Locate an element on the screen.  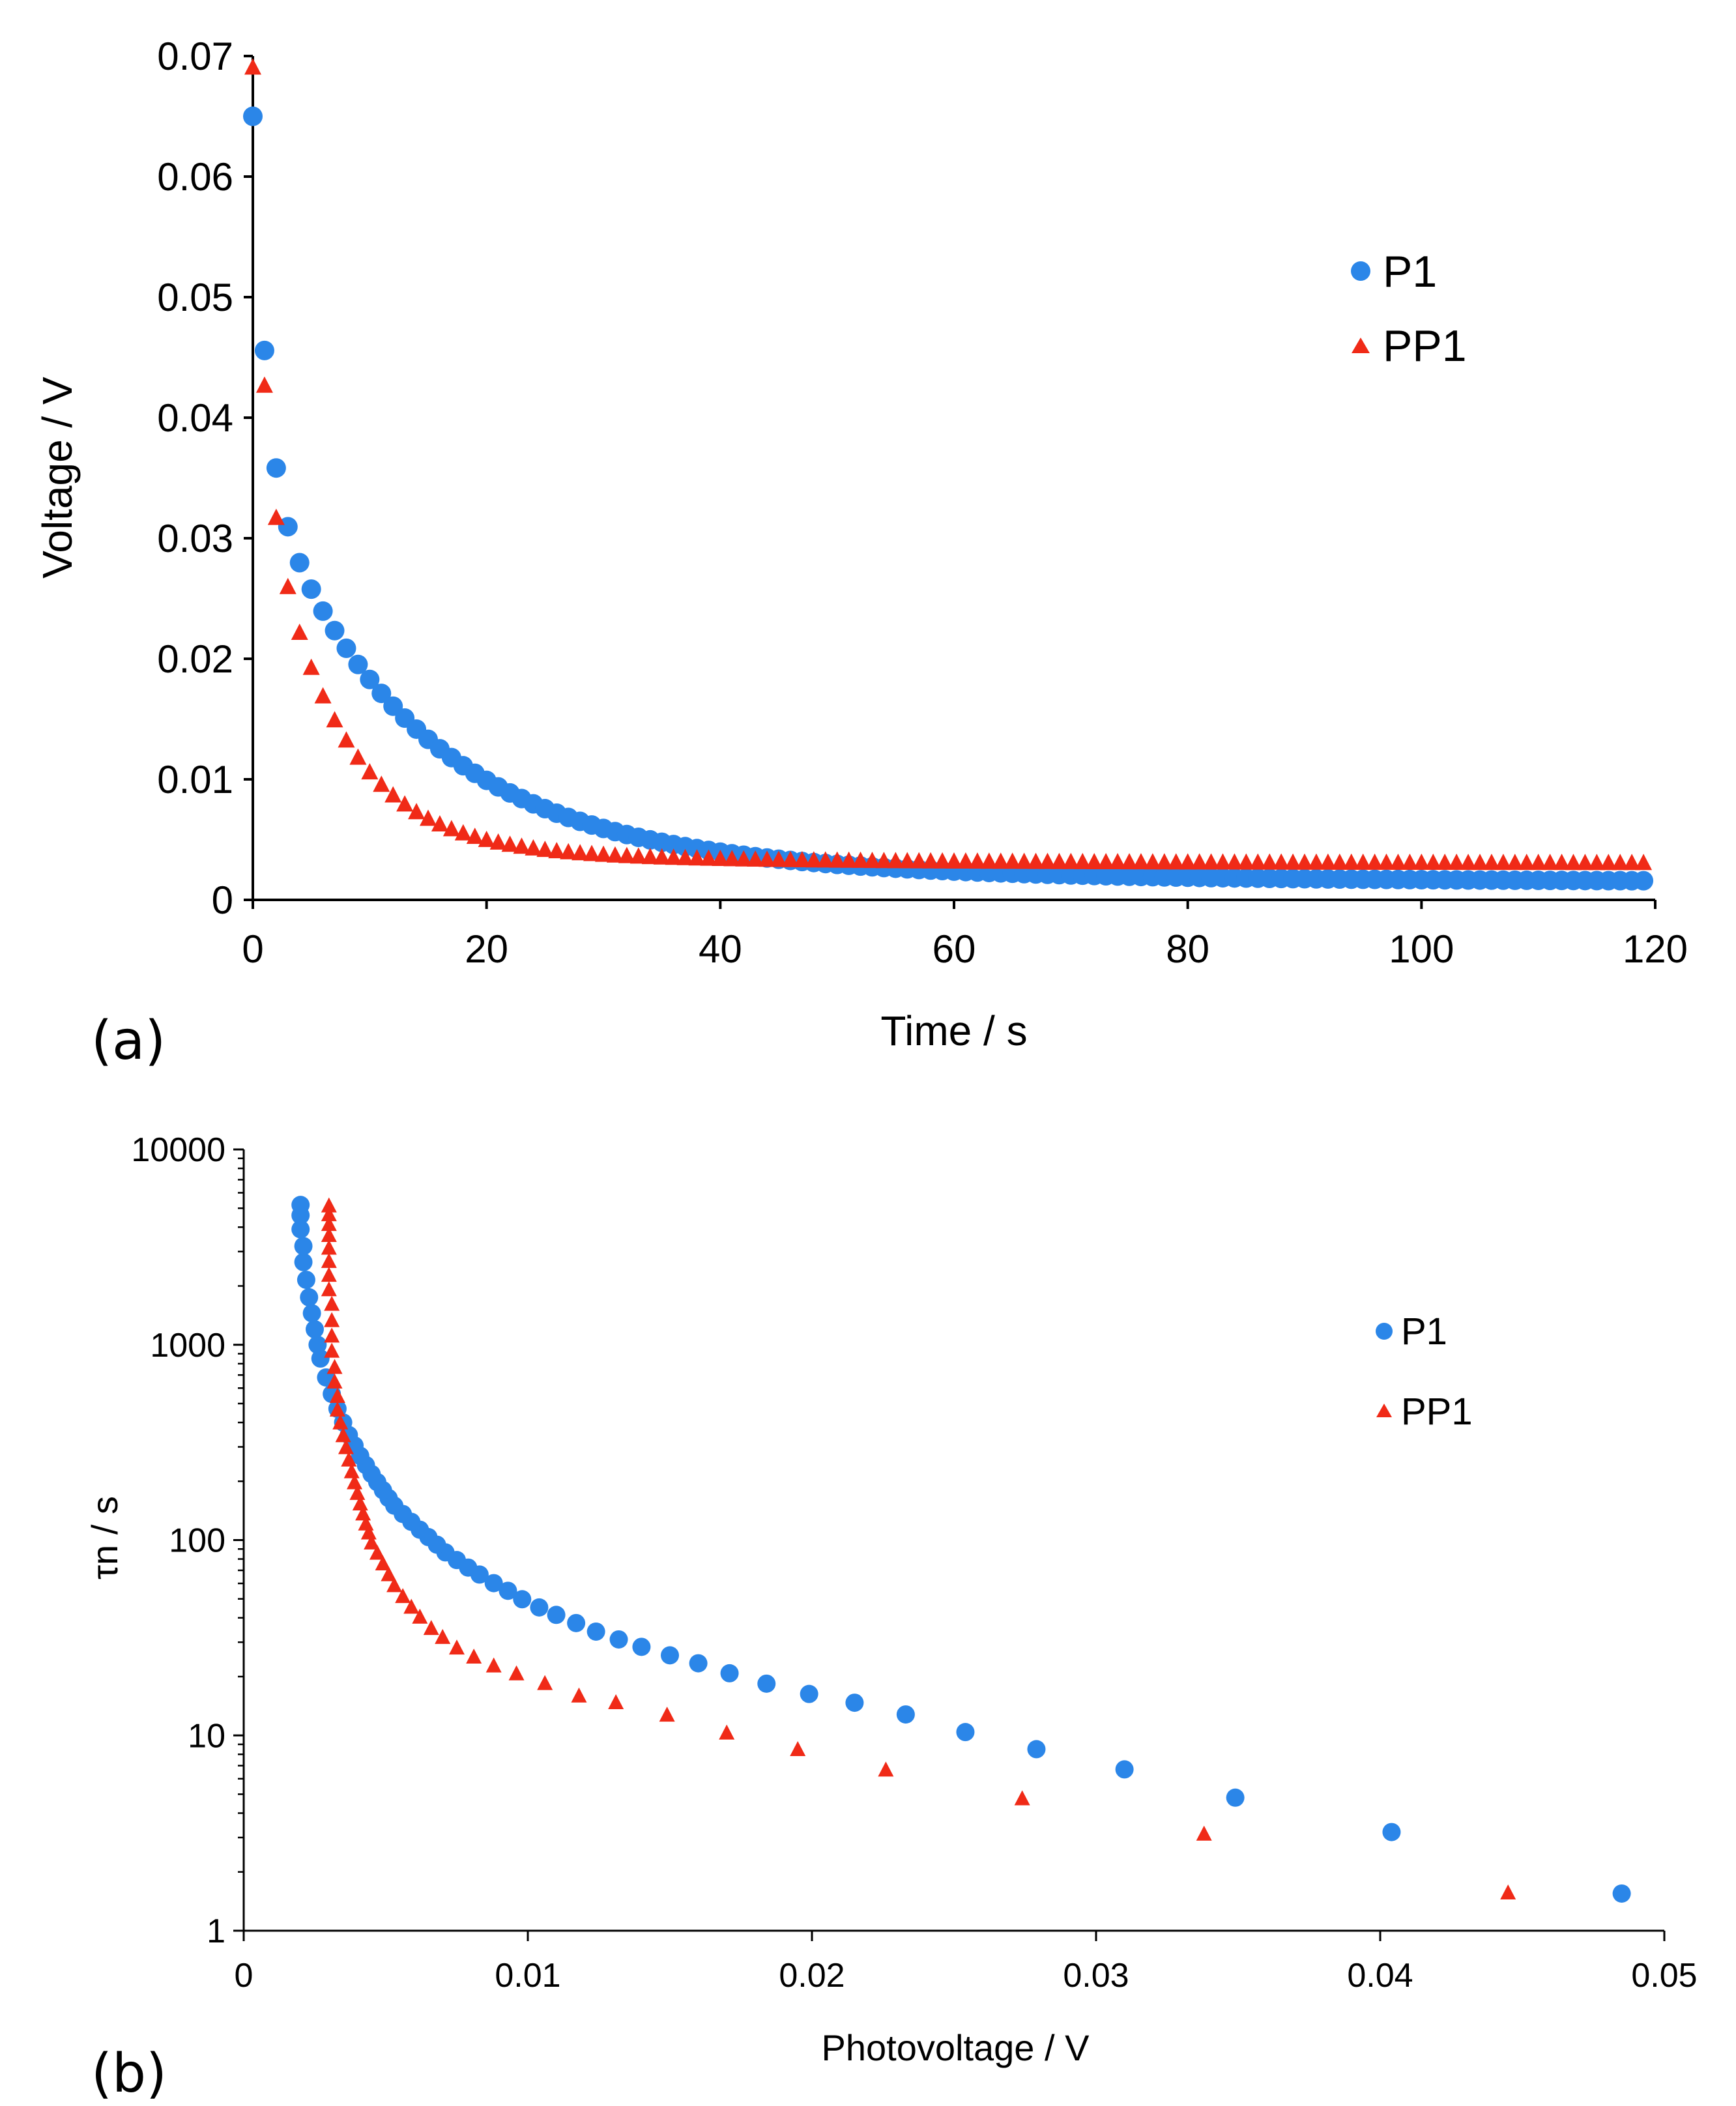
panel-a-legend-p1-marker is located at coordinates (1360, 271).